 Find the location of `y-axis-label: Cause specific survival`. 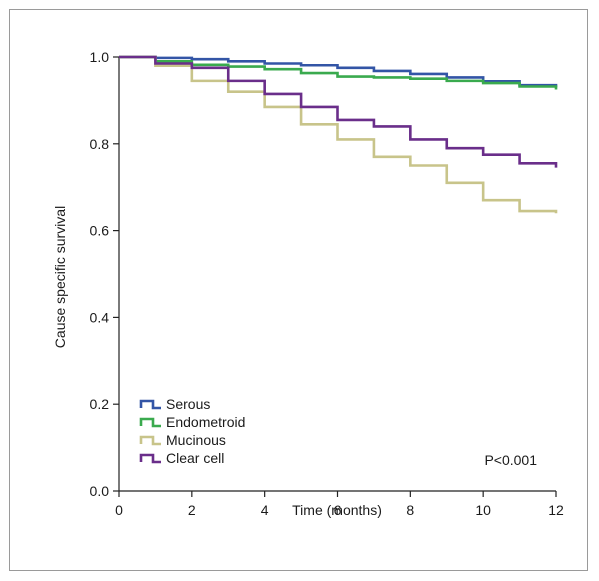

y-axis-label: Cause specific survival is located at coordinates (60, 277).